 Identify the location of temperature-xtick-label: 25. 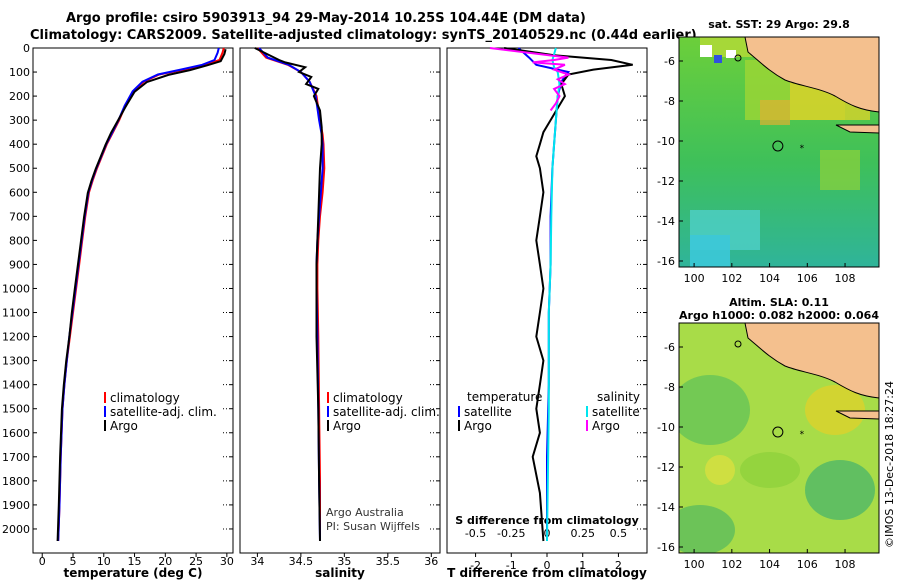
(196, 561).